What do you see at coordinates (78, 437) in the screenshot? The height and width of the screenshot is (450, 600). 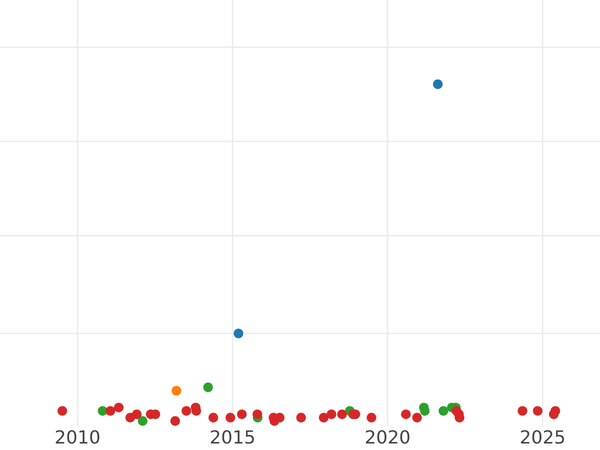 I see `x-tick-label: 2010` at bounding box center [78, 437].